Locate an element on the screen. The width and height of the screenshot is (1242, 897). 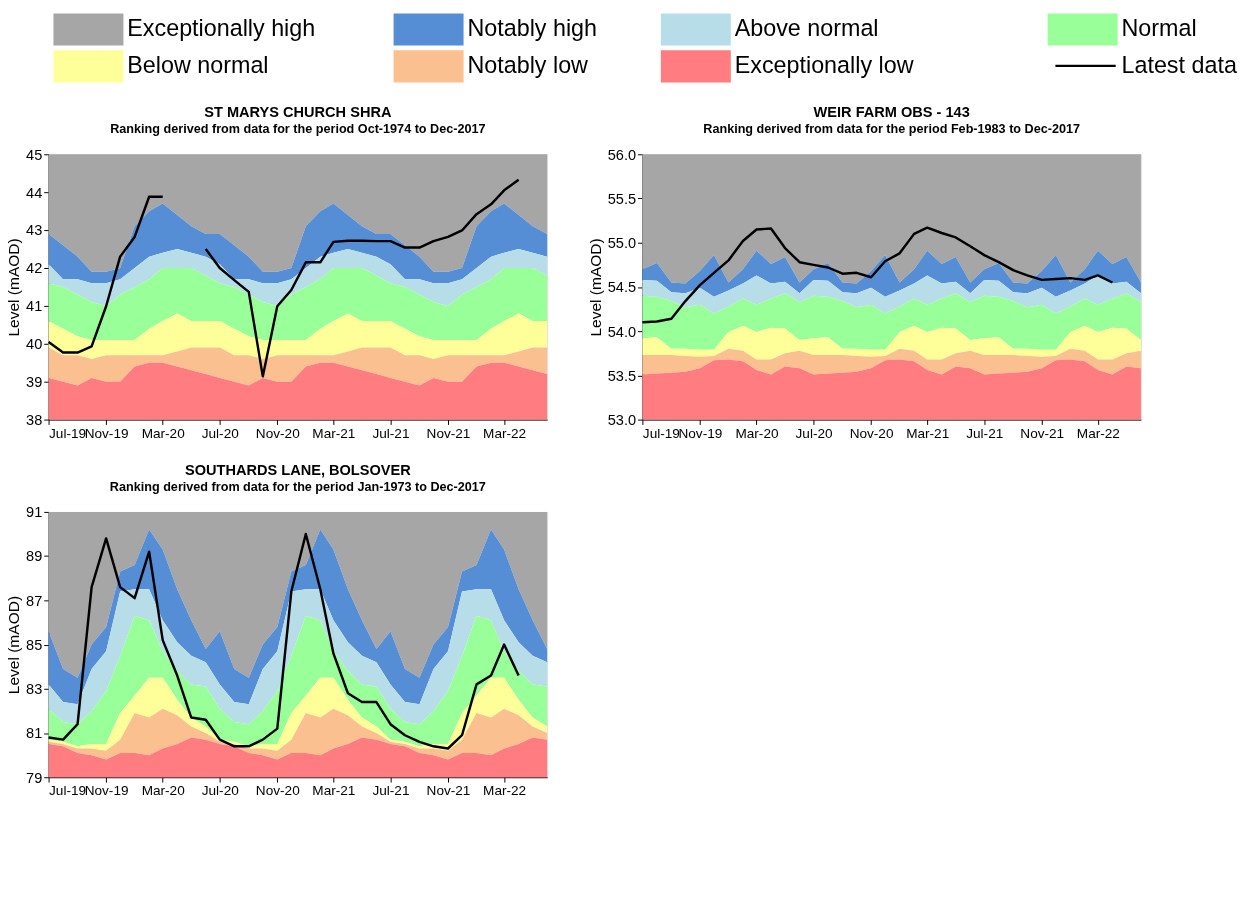
line-series is located at coordinates (877, 275).